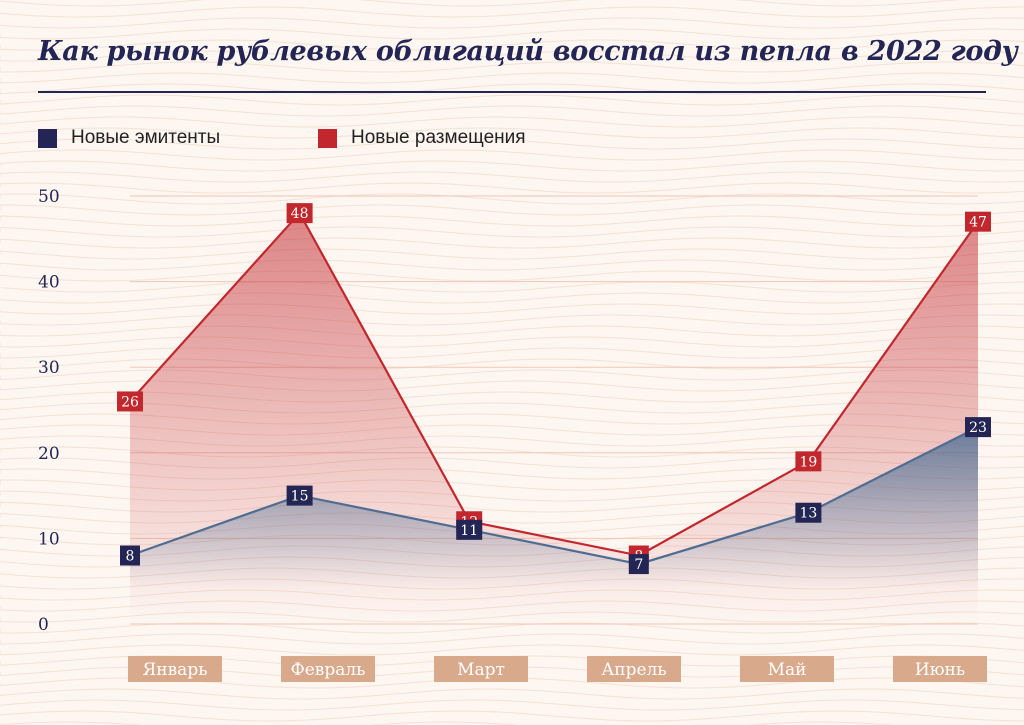  I want to click on new-placements-value-label: 19, so click(808, 462).